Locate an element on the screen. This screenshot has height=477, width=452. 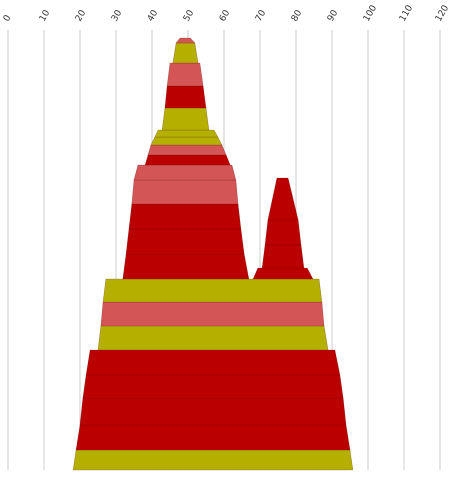
x-tick-label: 20 is located at coordinates (81, 15).